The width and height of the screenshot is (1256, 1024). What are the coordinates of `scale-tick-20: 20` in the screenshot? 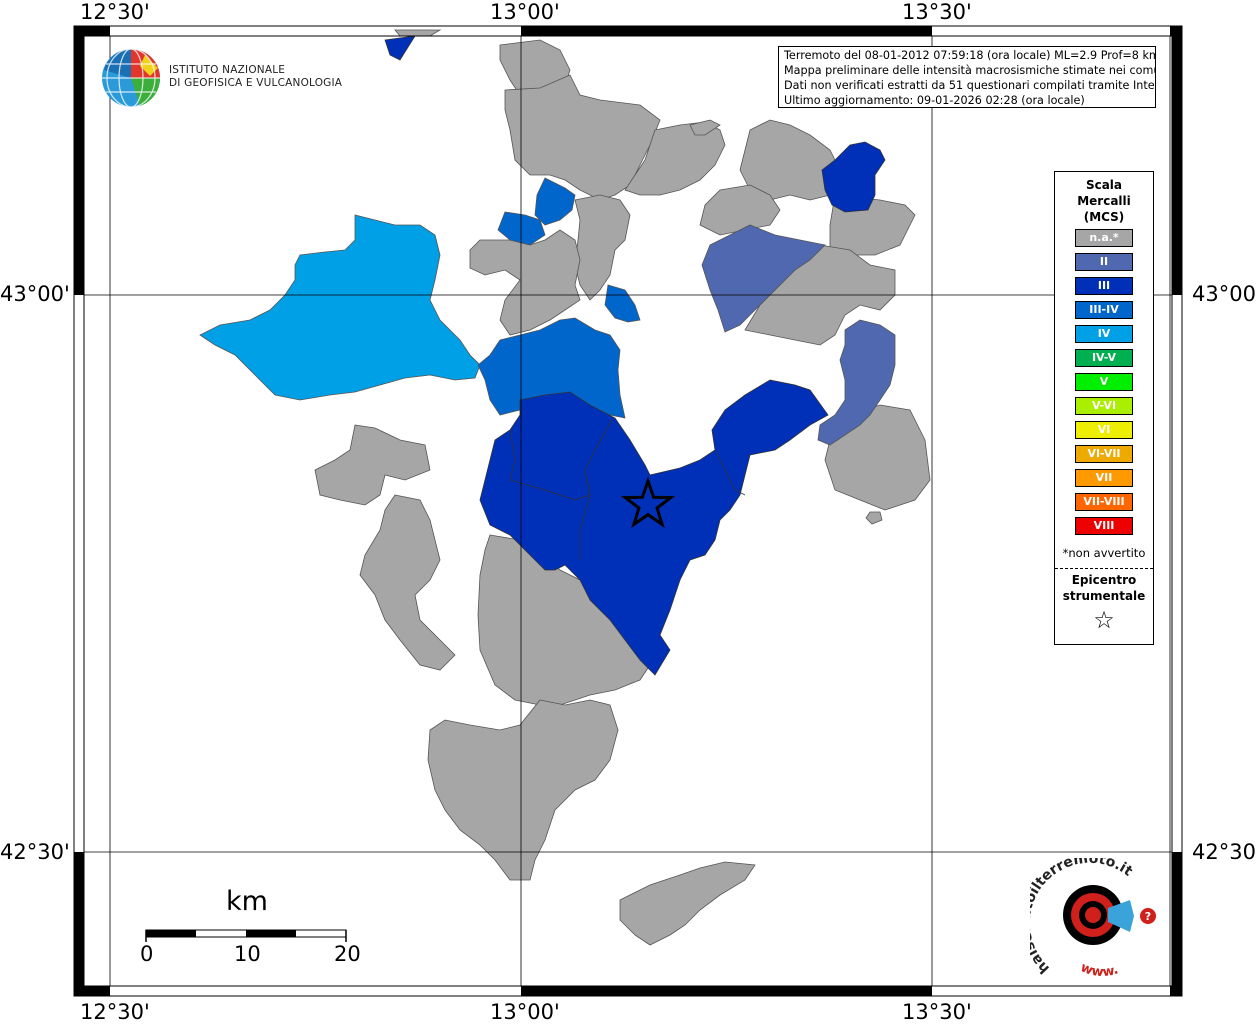 It's located at (347, 954).